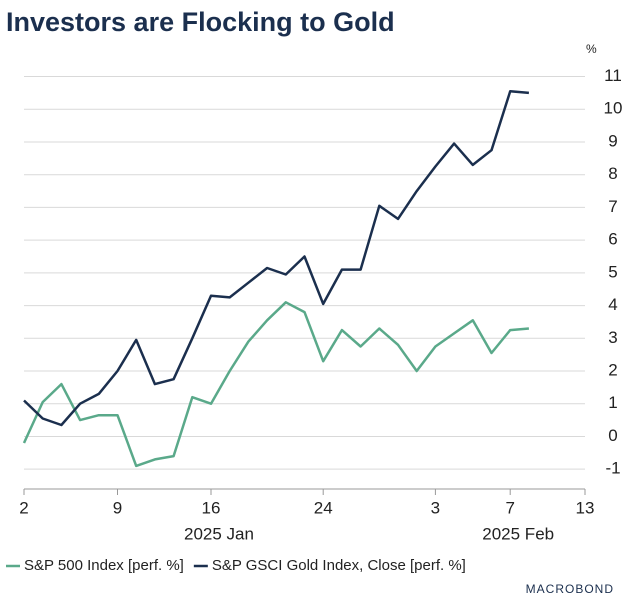 The width and height of the screenshot is (624, 609). I want to click on y-tick-label: 8, so click(612, 173).